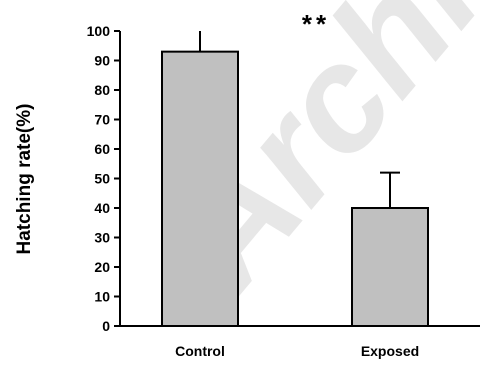 Image resolution: width=481 pixels, height=365 pixels. What do you see at coordinates (102, 61) in the screenshot?
I see `y-tick-label: 90` at bounding box center [102, 61].